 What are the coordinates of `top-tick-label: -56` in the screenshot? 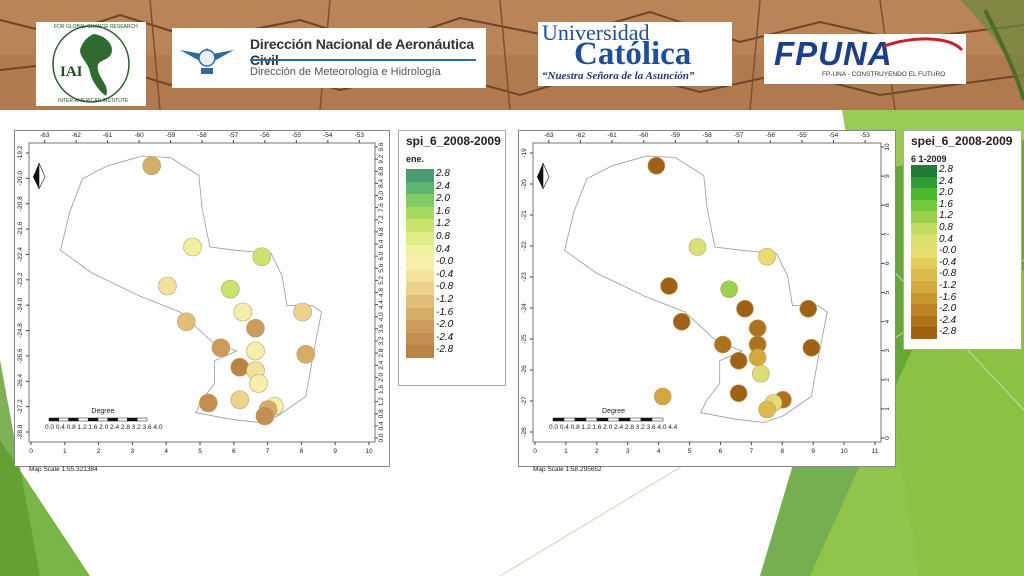 It's located at (265, 135).